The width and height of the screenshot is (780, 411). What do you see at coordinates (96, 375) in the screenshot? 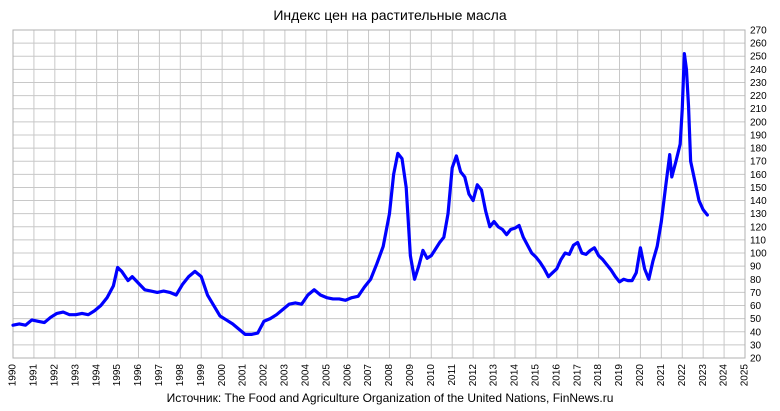
I see `x-tick-label: 1994` at bounding box center [96, 375].